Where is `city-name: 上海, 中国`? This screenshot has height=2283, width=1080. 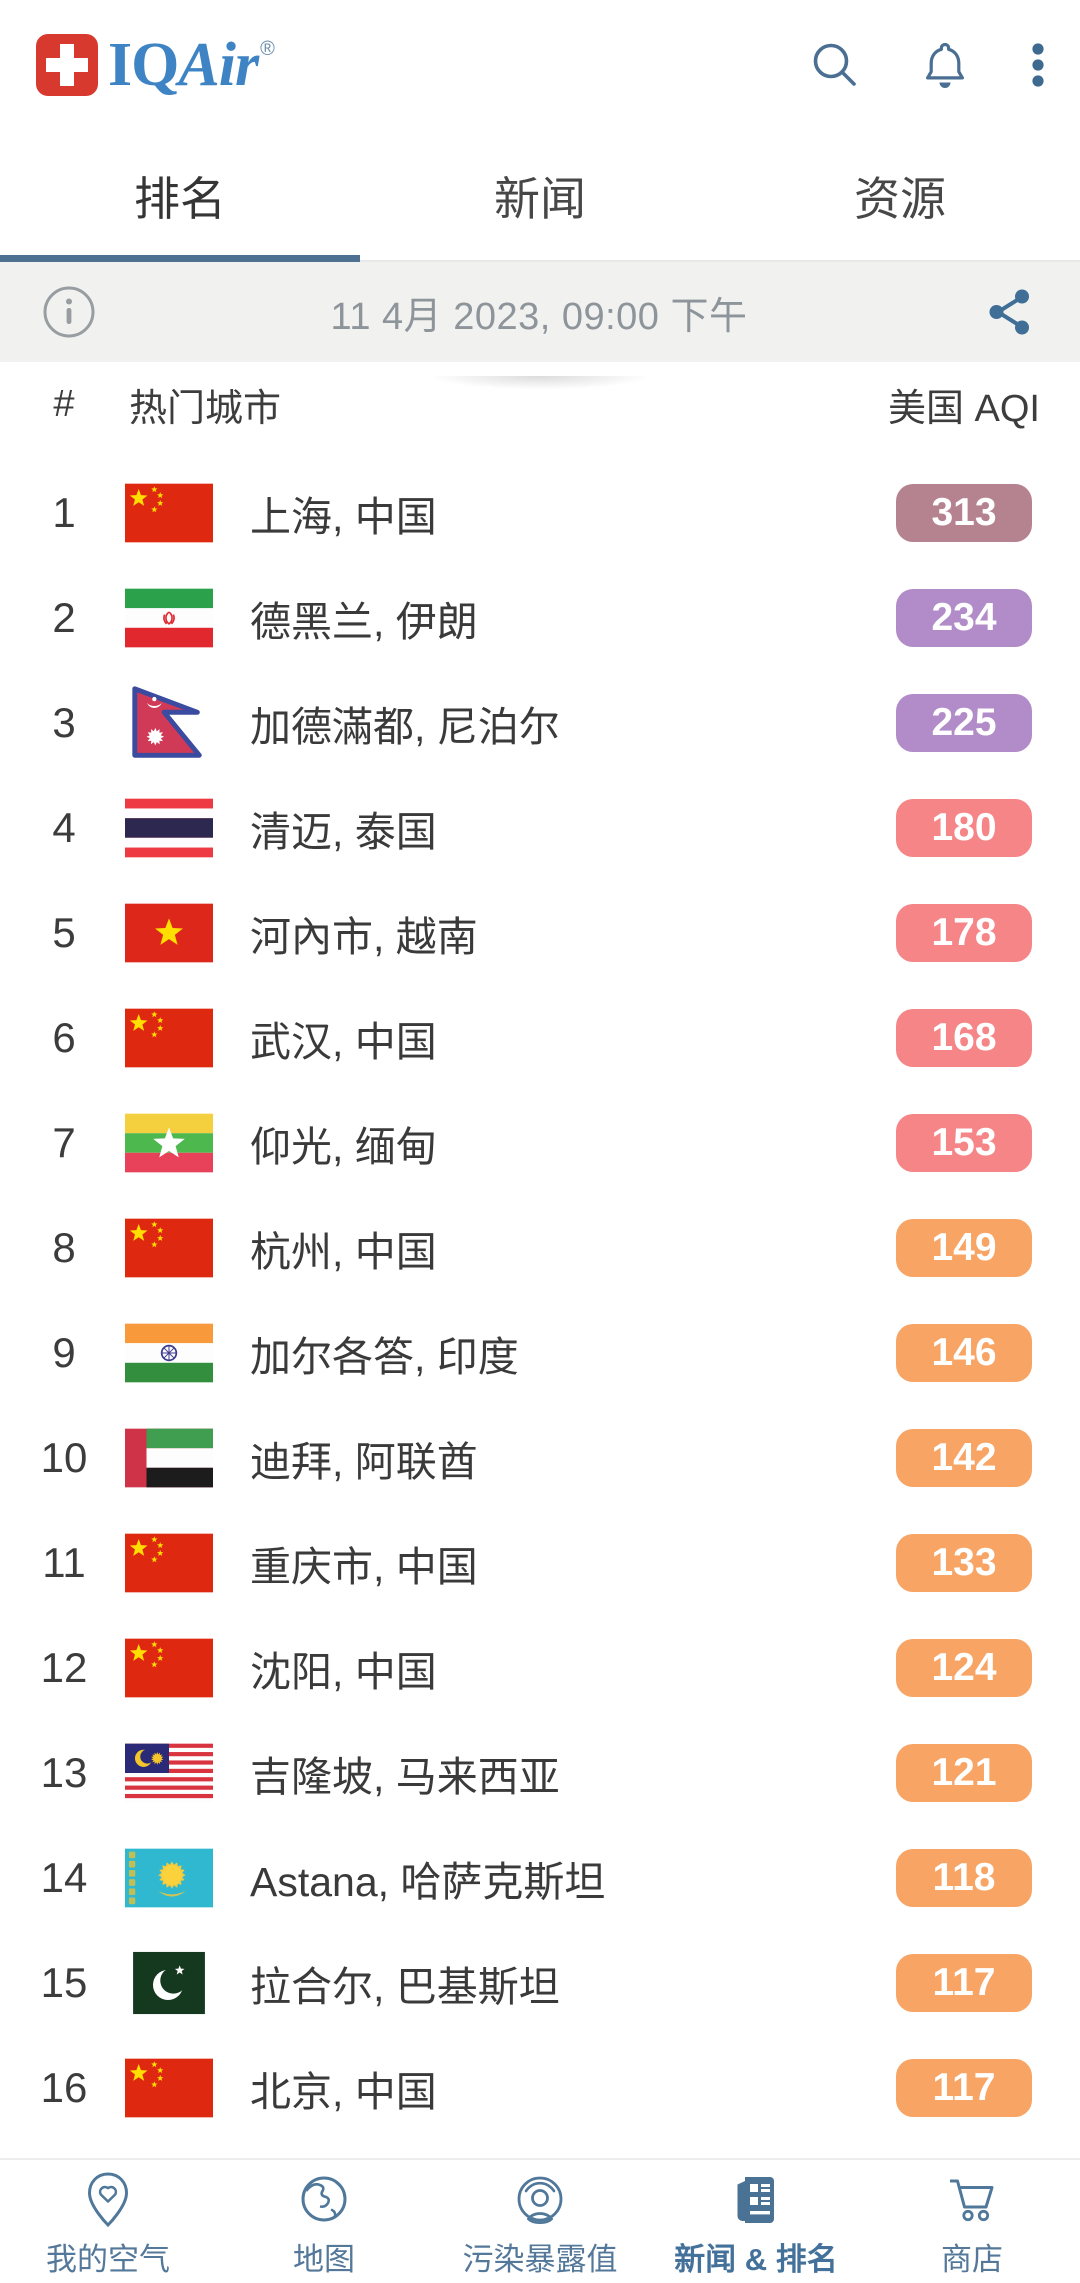 city-name: 上海, 中国 is located at coordinates (343, 516).